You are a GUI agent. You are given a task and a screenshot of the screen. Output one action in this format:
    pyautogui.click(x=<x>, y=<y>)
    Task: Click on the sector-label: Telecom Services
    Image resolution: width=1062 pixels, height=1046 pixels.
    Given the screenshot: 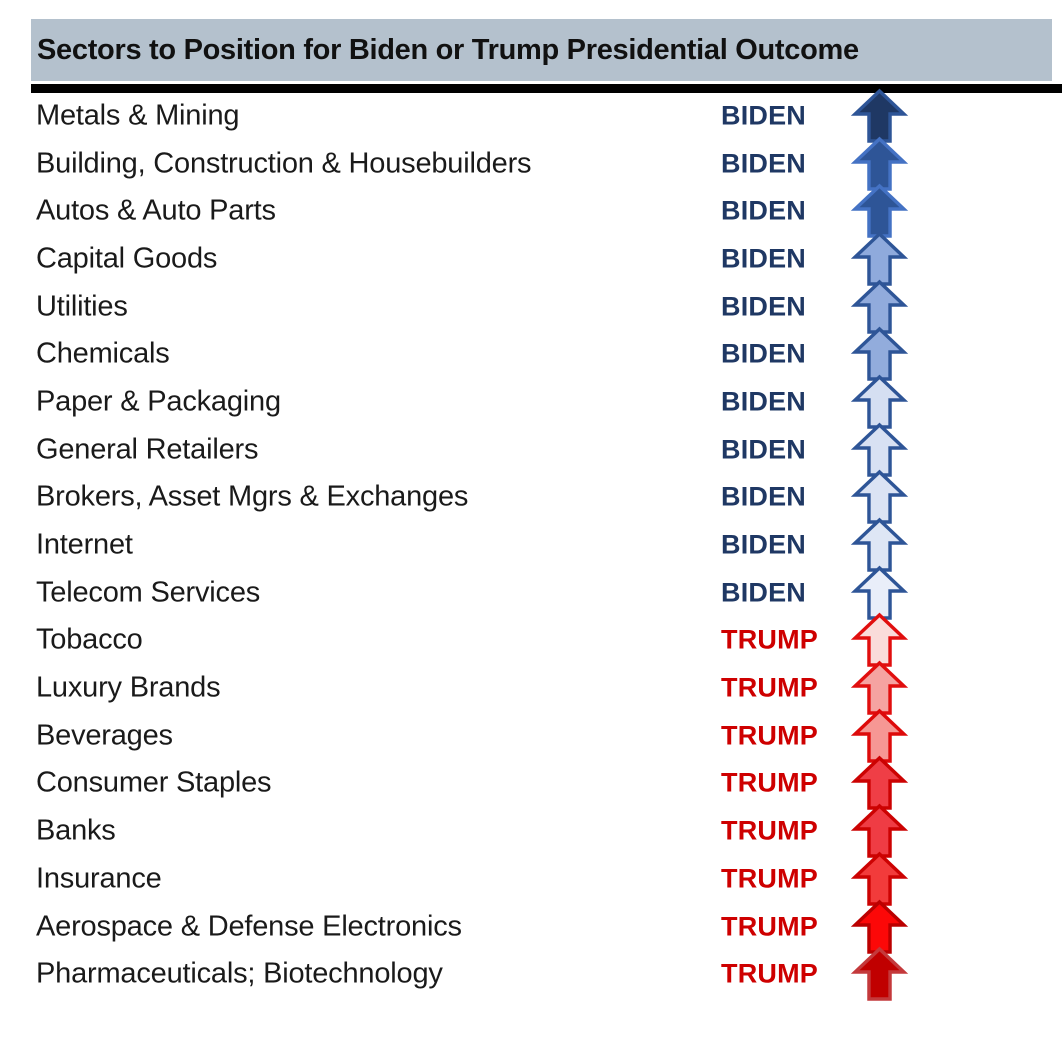 What is the action you would take?
    pyautogui.click(x=148, y=592)
    